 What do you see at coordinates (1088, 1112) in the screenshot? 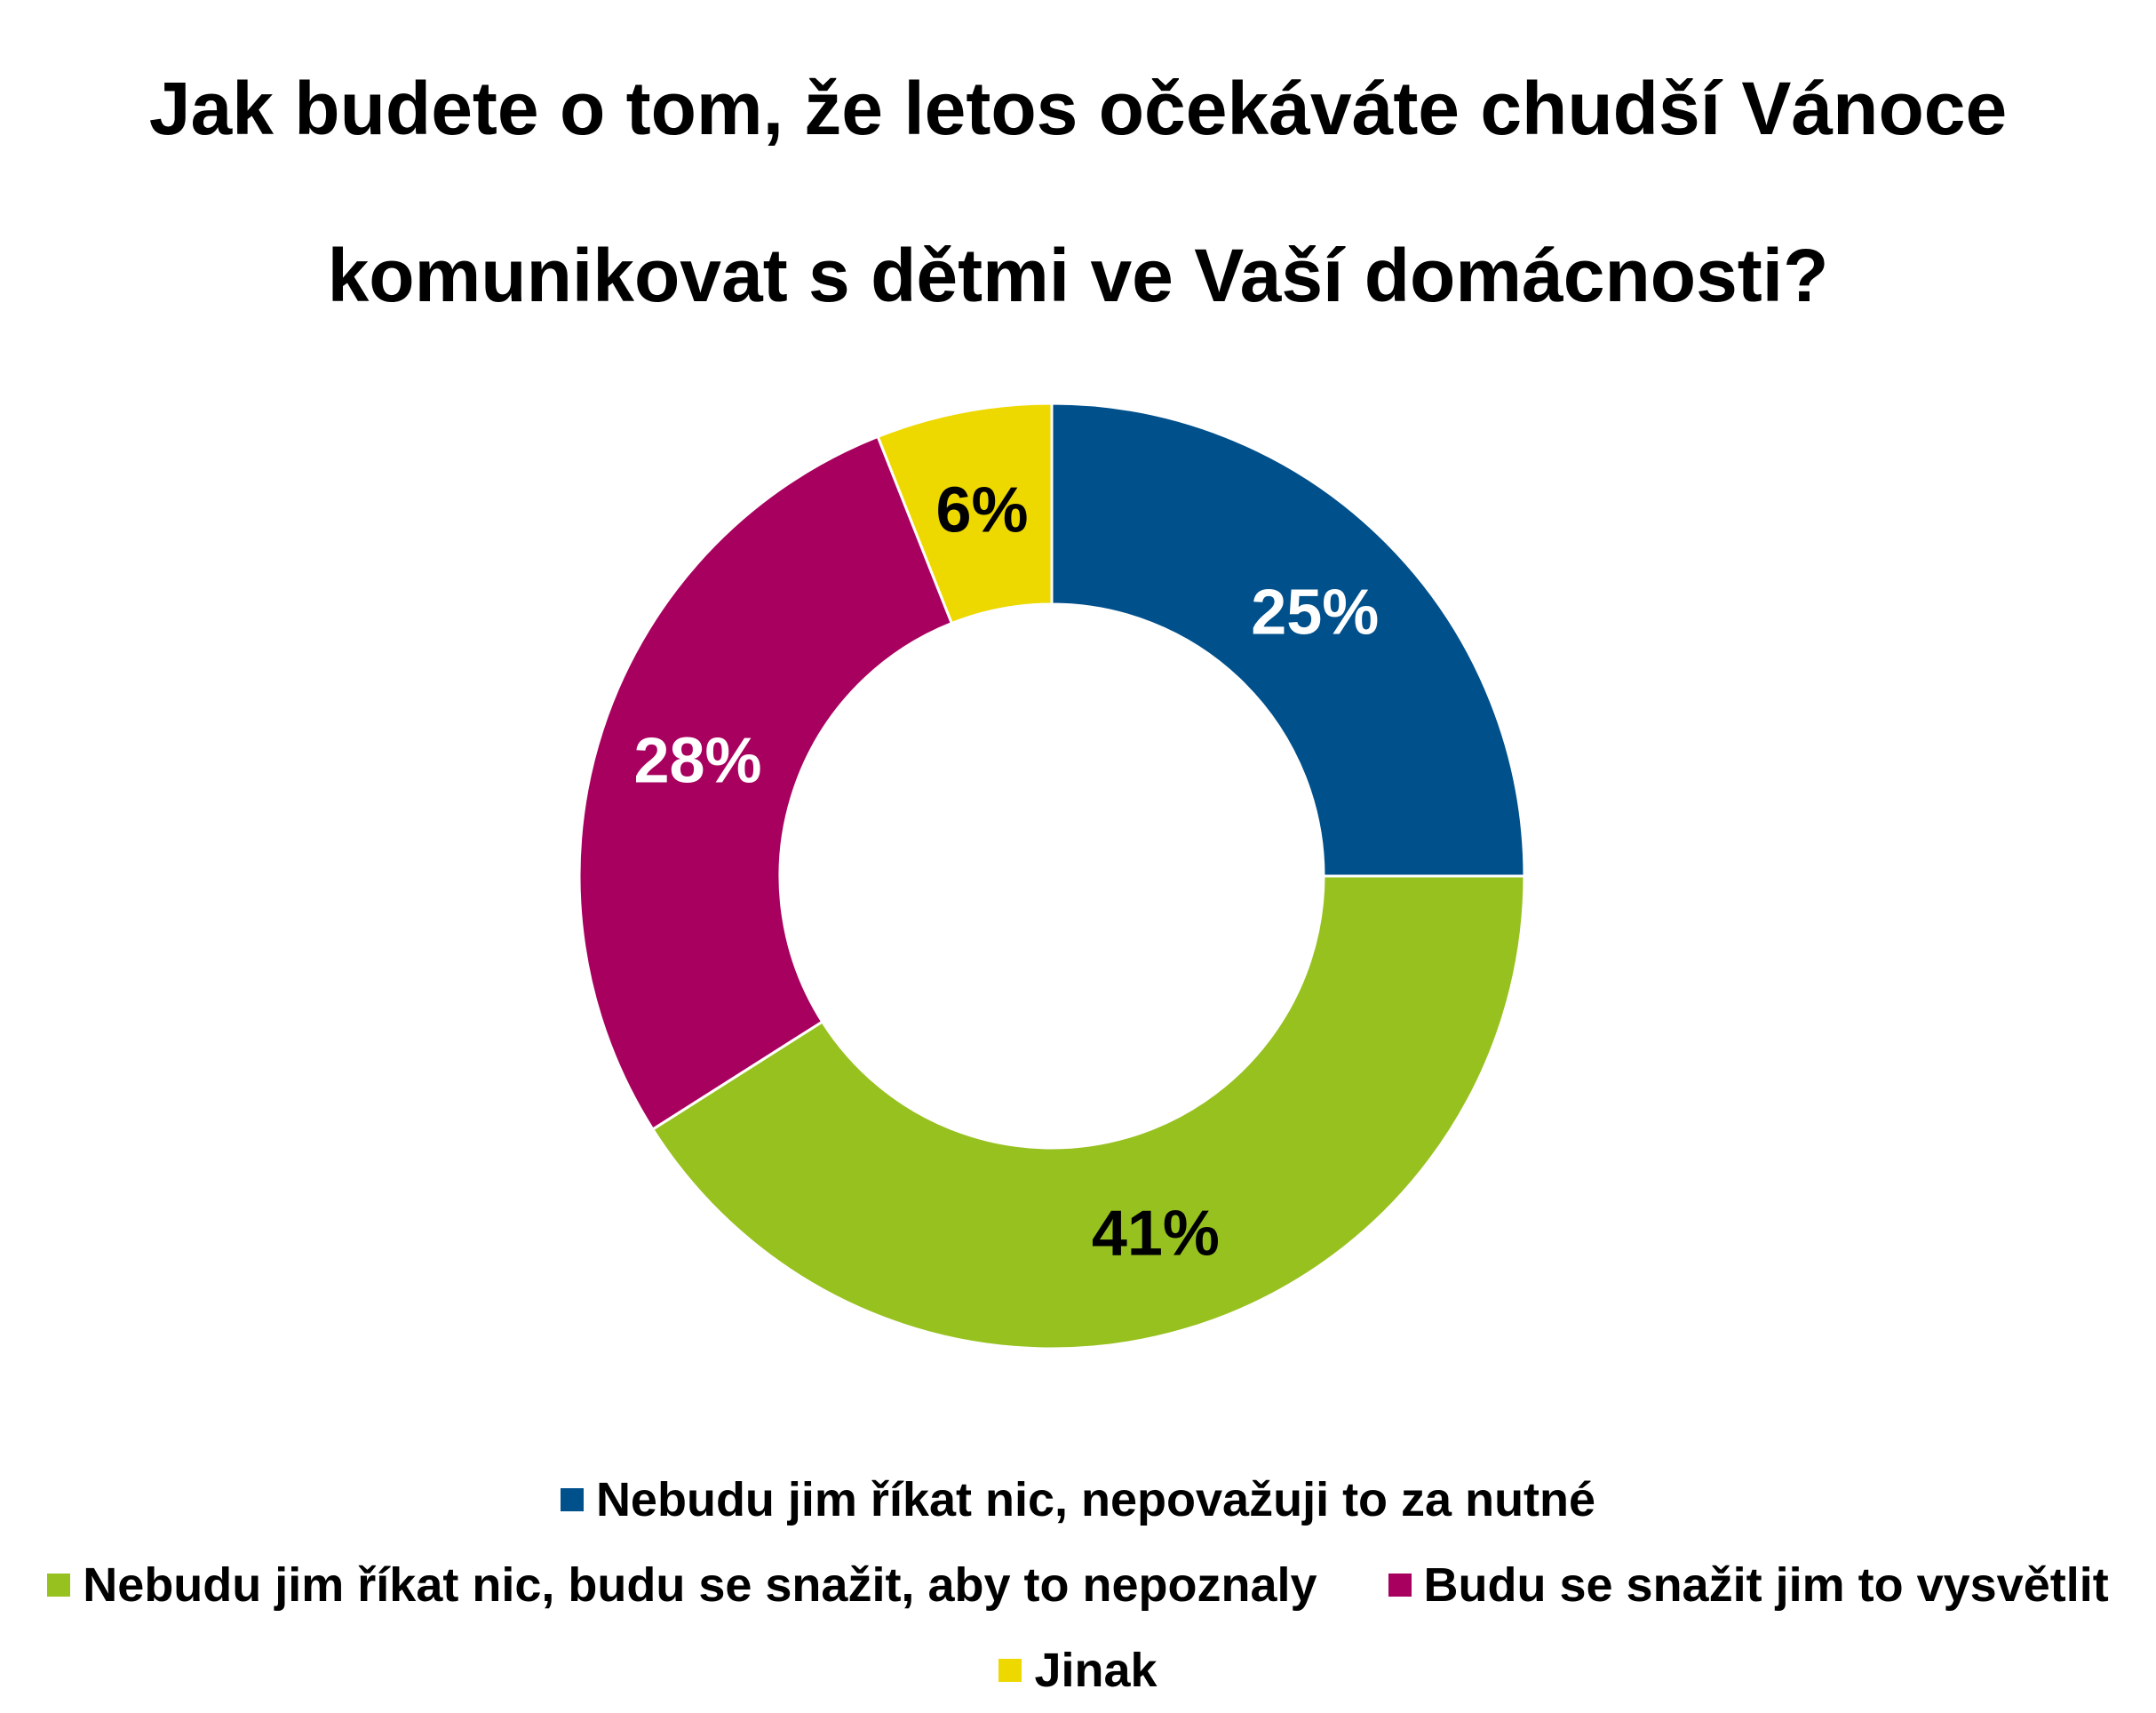
I see `slice-nepoznaly` at bounding box center [1088, 1112].